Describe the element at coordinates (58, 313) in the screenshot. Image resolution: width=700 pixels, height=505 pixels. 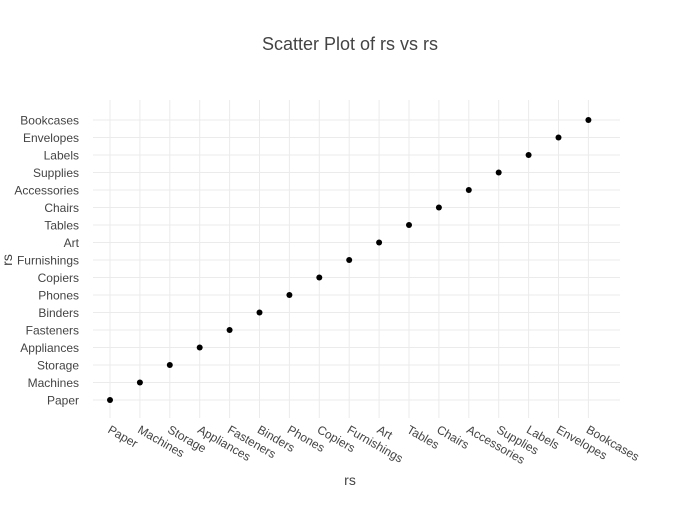
I see `y-tick-label: Binders` at that location.